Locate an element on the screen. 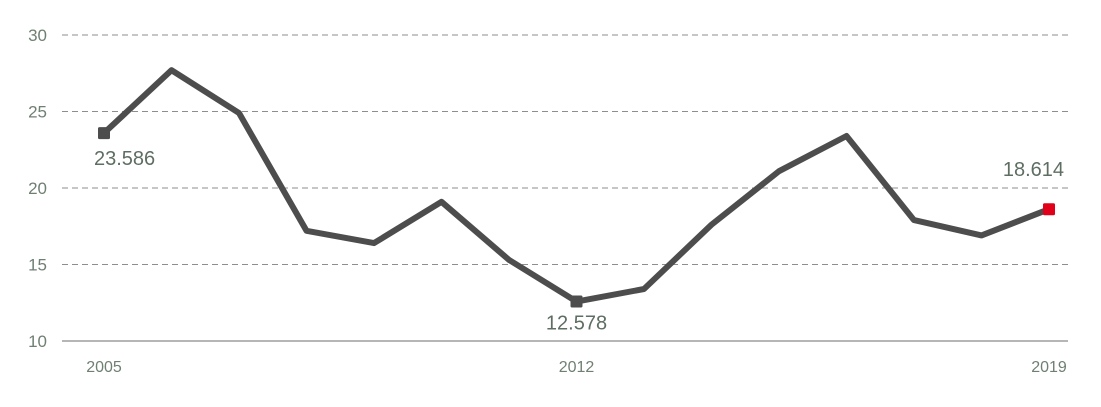  y-tick-label-15: 15 is located at coordinates (37, 265).